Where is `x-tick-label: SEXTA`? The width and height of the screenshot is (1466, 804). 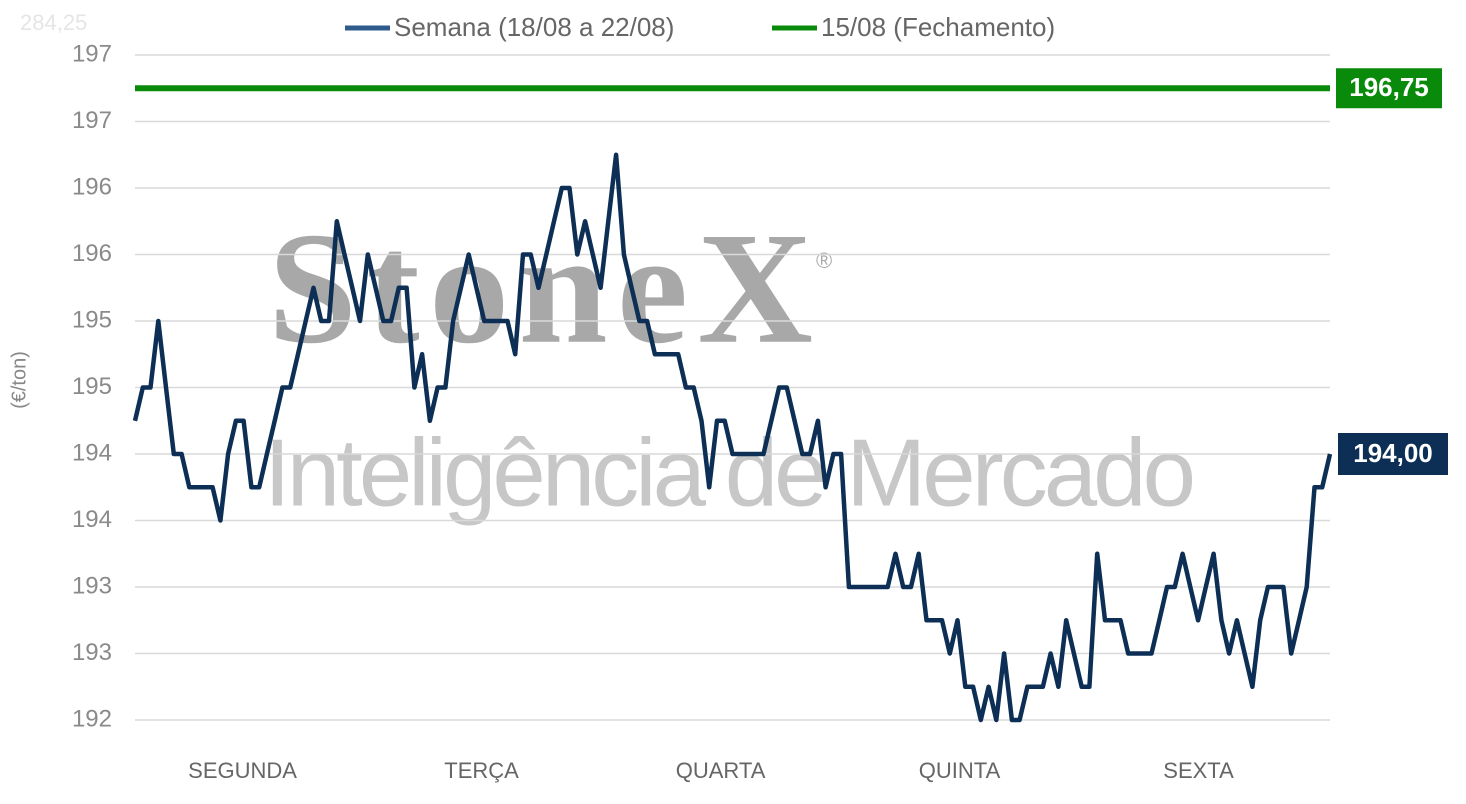
x-tick-label: SEXTA is located at coordinates (1198, 770).